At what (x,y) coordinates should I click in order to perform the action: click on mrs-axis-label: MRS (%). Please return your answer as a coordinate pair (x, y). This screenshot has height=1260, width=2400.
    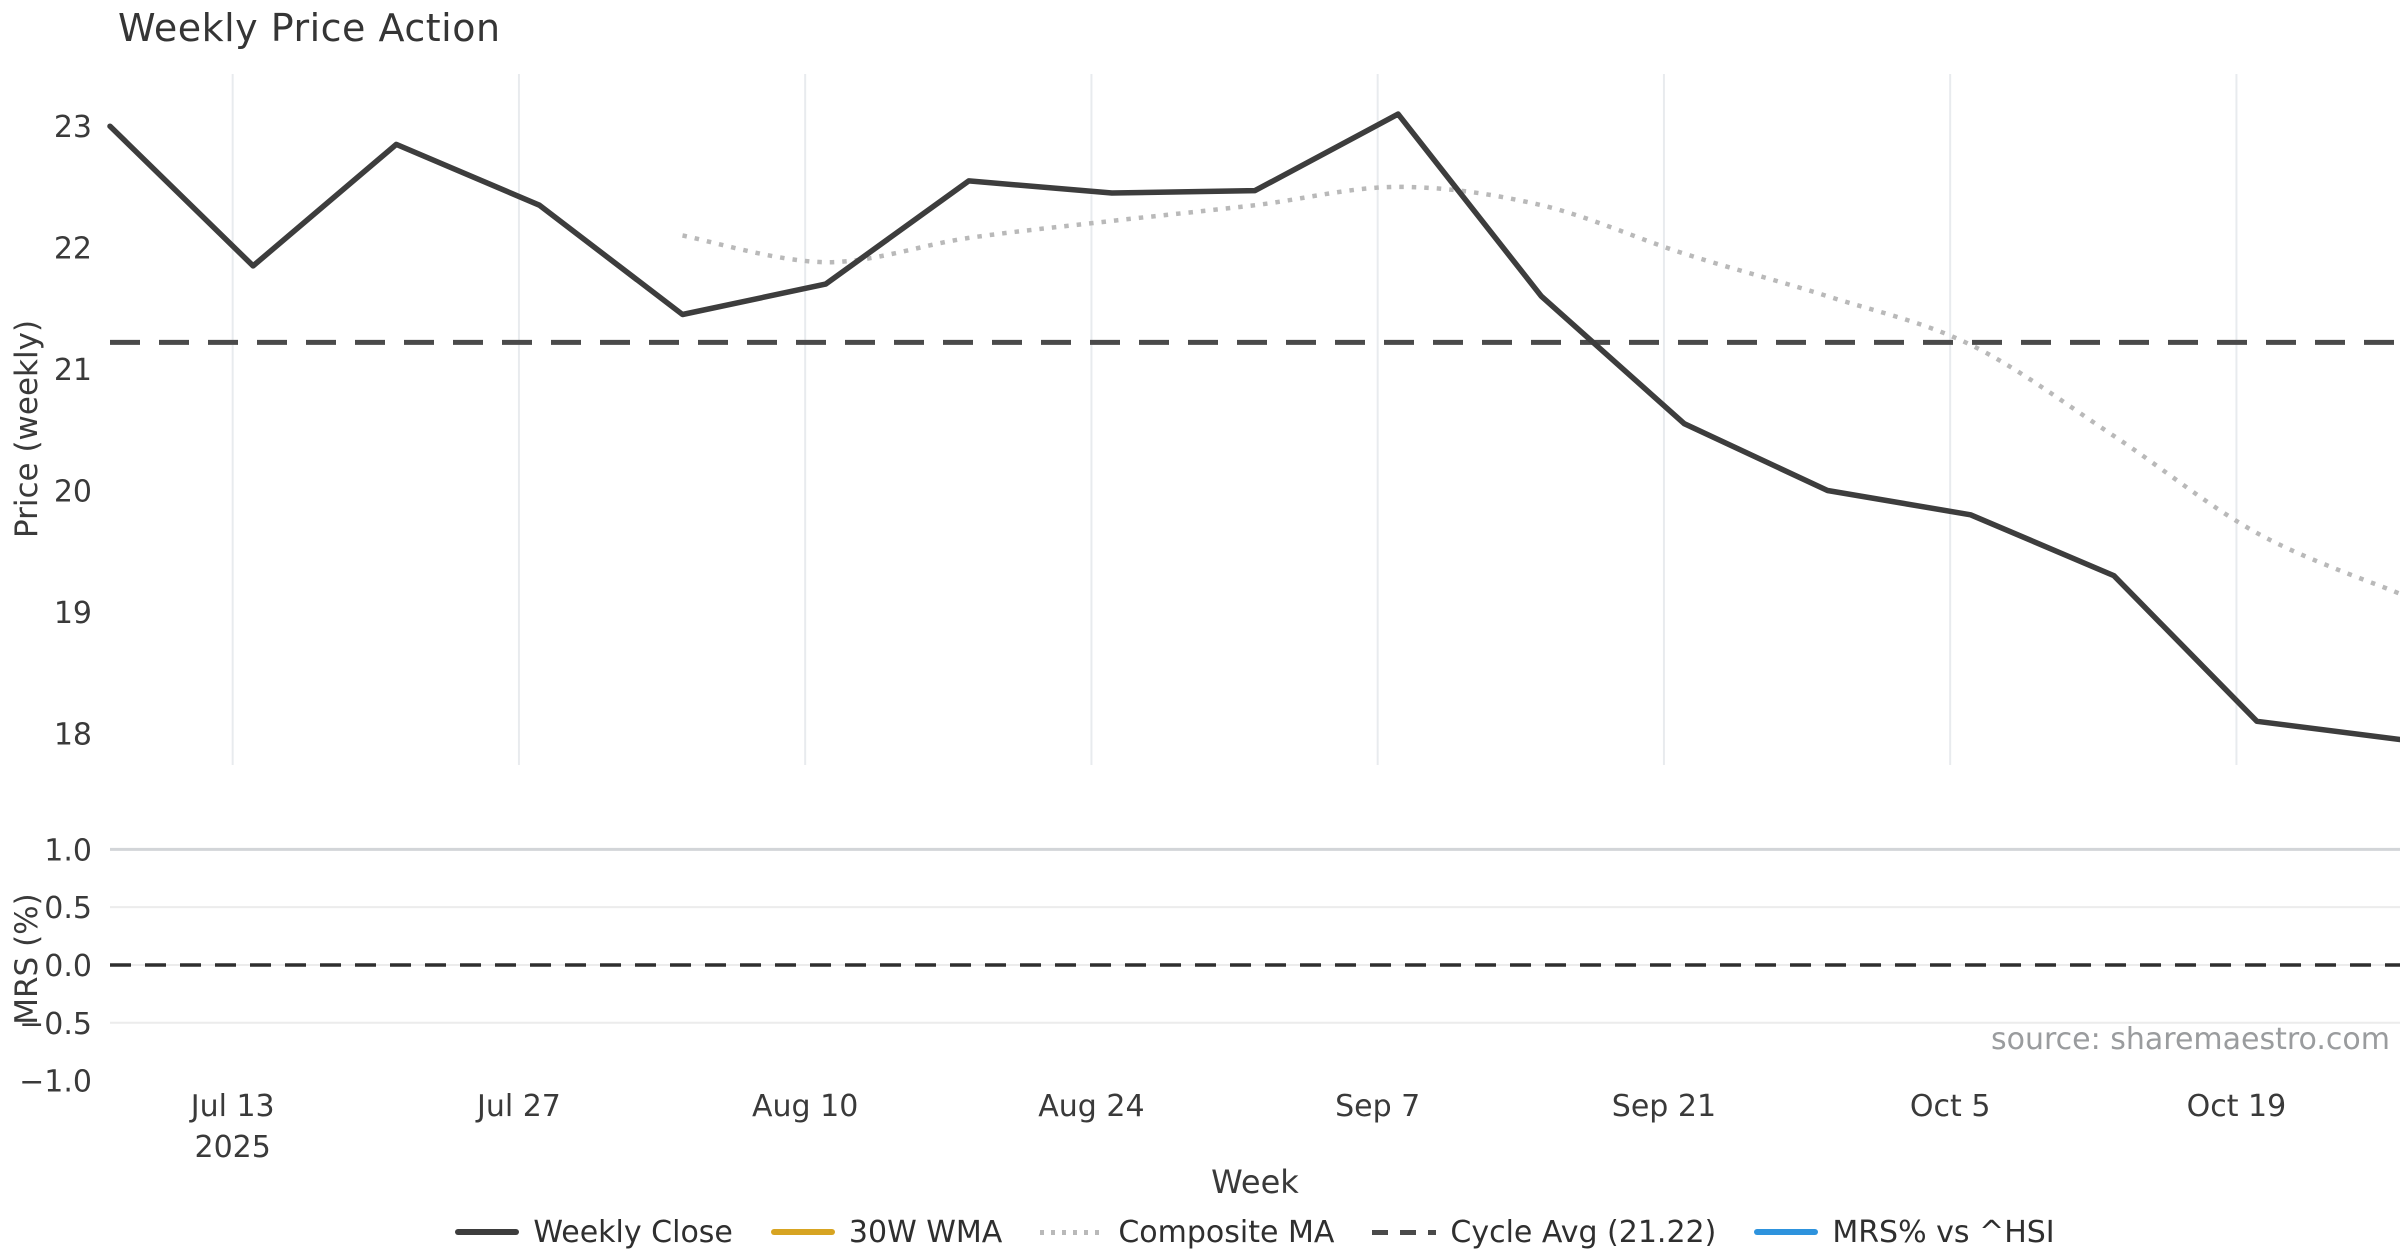
    Looking at the image, I should click on (27, 959).